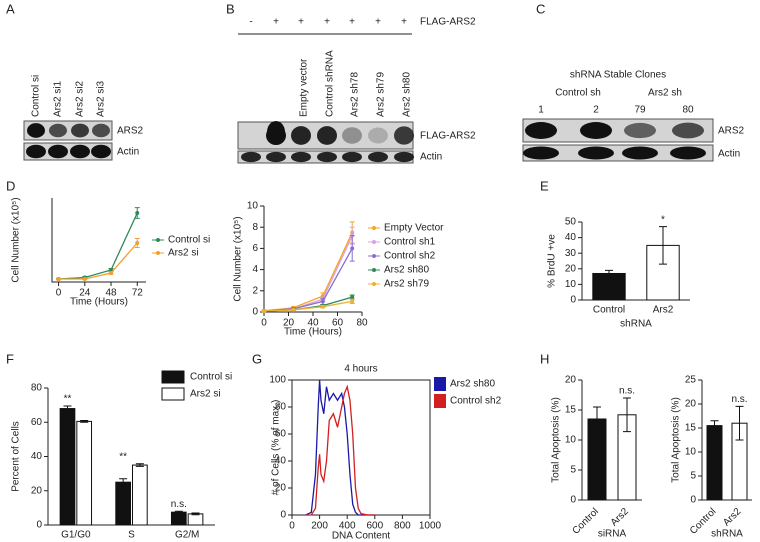 The image size is (760, 542). What do you see at coordinates (414, 228) in the screenshot?
I see `legend-label: Empty Vector` at bounding box center [414, 228].